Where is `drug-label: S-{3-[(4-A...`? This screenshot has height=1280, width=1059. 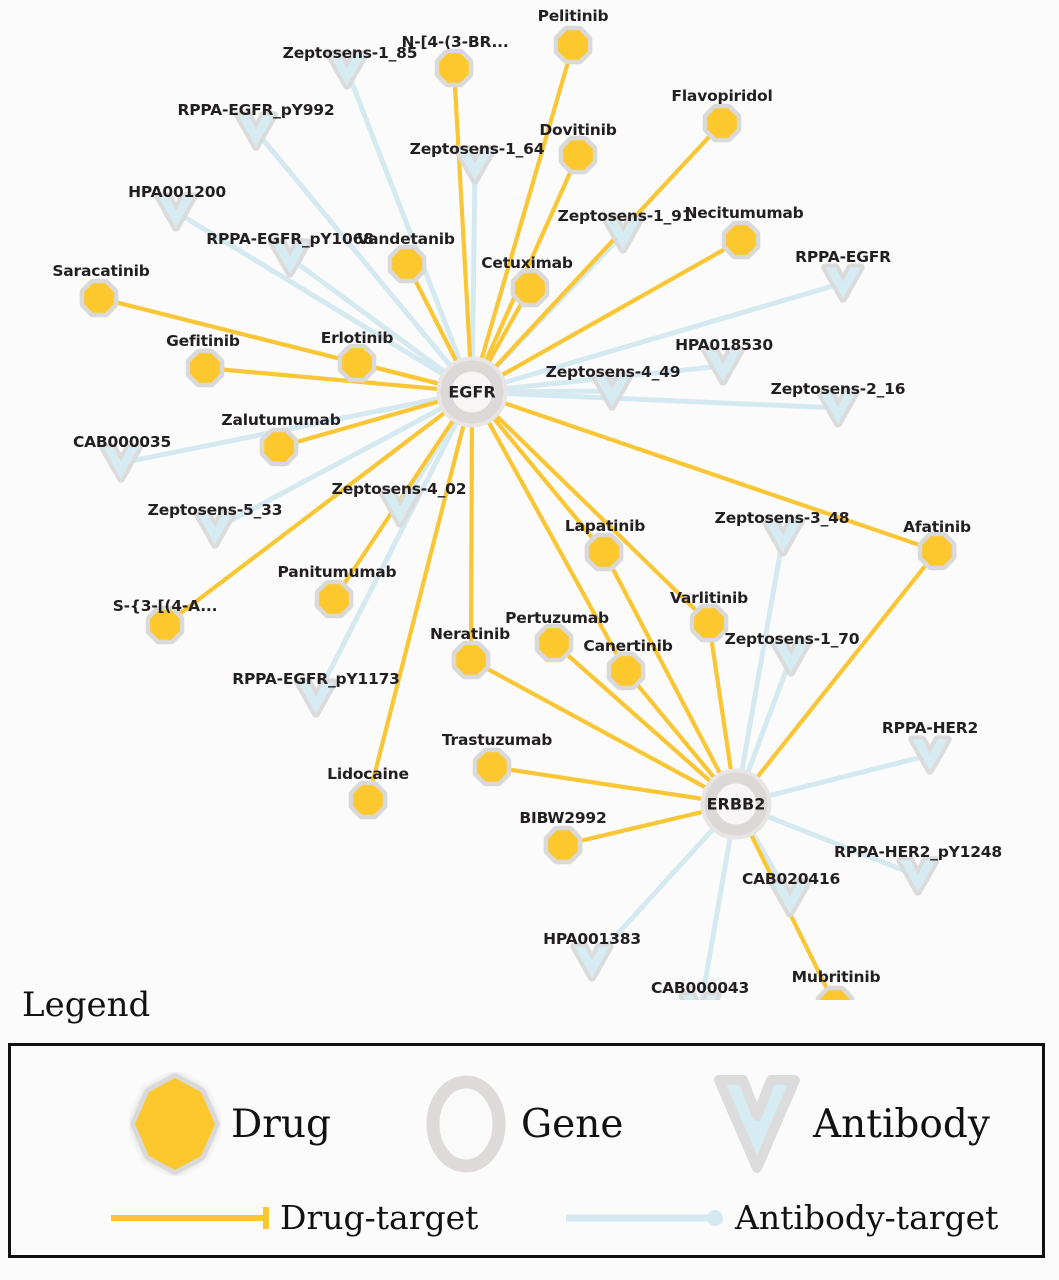 drug-label: S-{3-[(4-A... is located at coordinates (165, 606).